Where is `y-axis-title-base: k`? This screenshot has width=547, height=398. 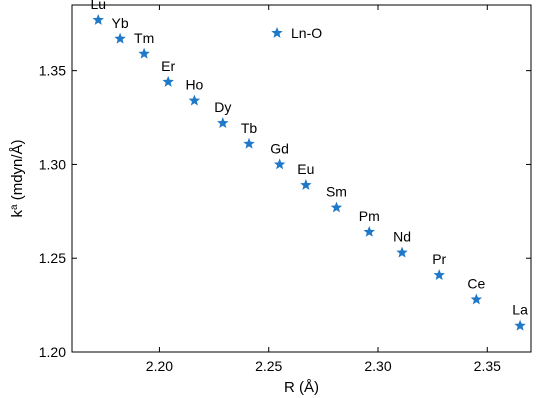
y-axis-title-base: k is located at coordinates (17, 214).